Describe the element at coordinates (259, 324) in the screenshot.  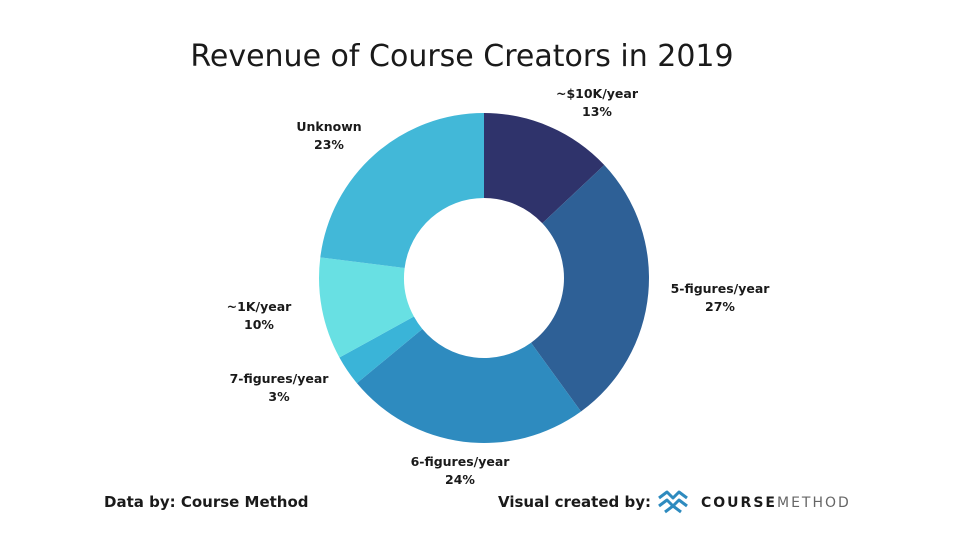
I see `slice-percent-label: 10%` at that location.